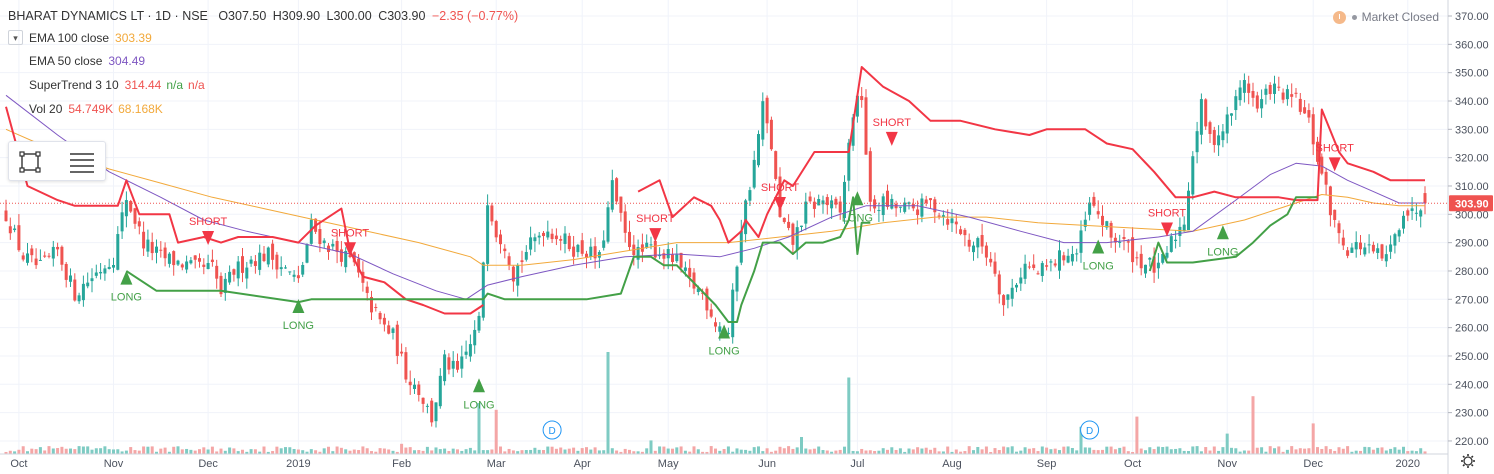  I want to click on x-tick-label: Nov, so click(114, 464).